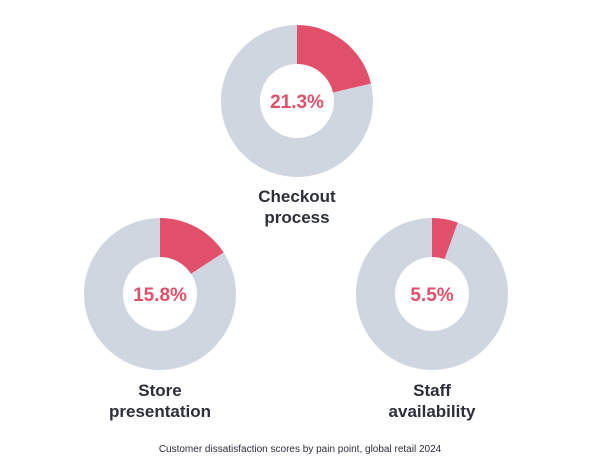 Image resolution: width=600 pixels, height=470 pixels. I want to click on donut-category-label: Staff availability, so click(432, 401).